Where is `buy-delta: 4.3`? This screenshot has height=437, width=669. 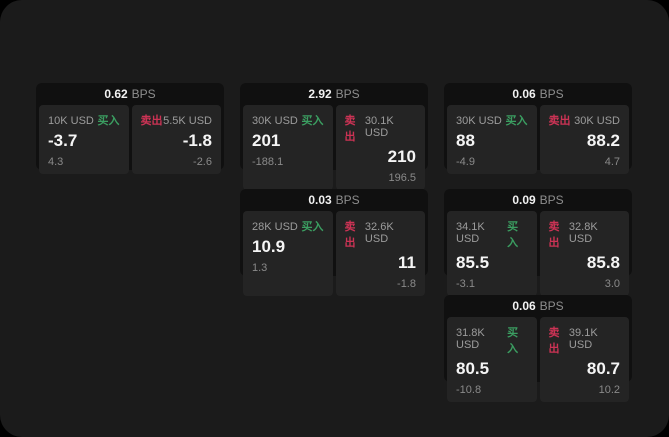 buy-delta: 4.3 is located at coordinates (56, 162).